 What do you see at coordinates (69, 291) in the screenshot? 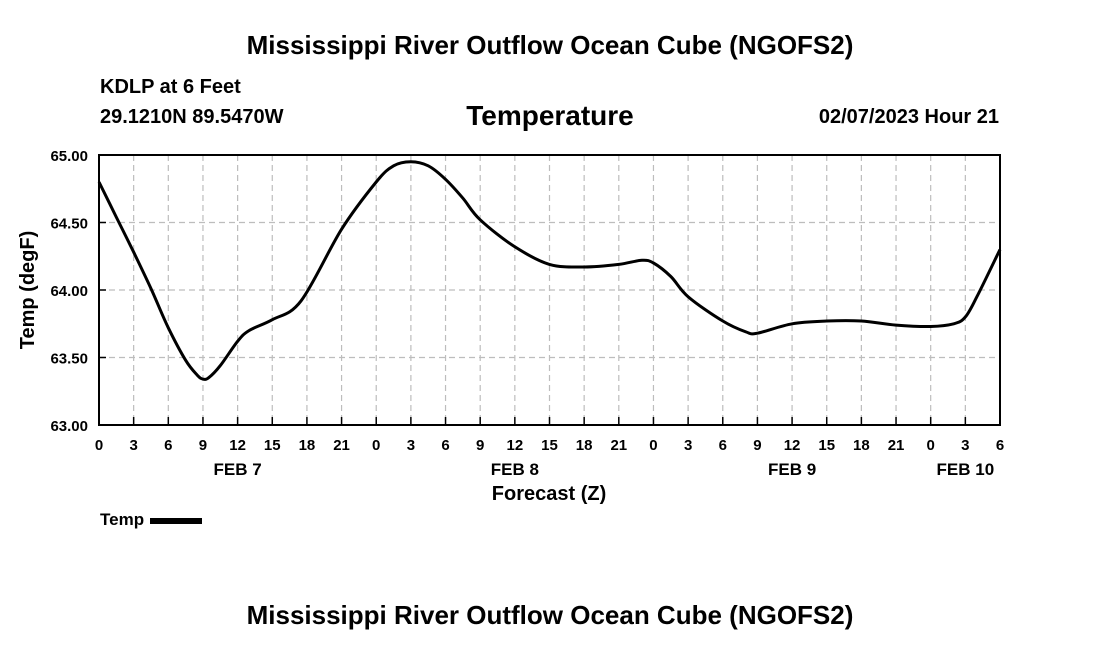
I see `y-tick-label: 64.00` at bounding box center [69, 291].